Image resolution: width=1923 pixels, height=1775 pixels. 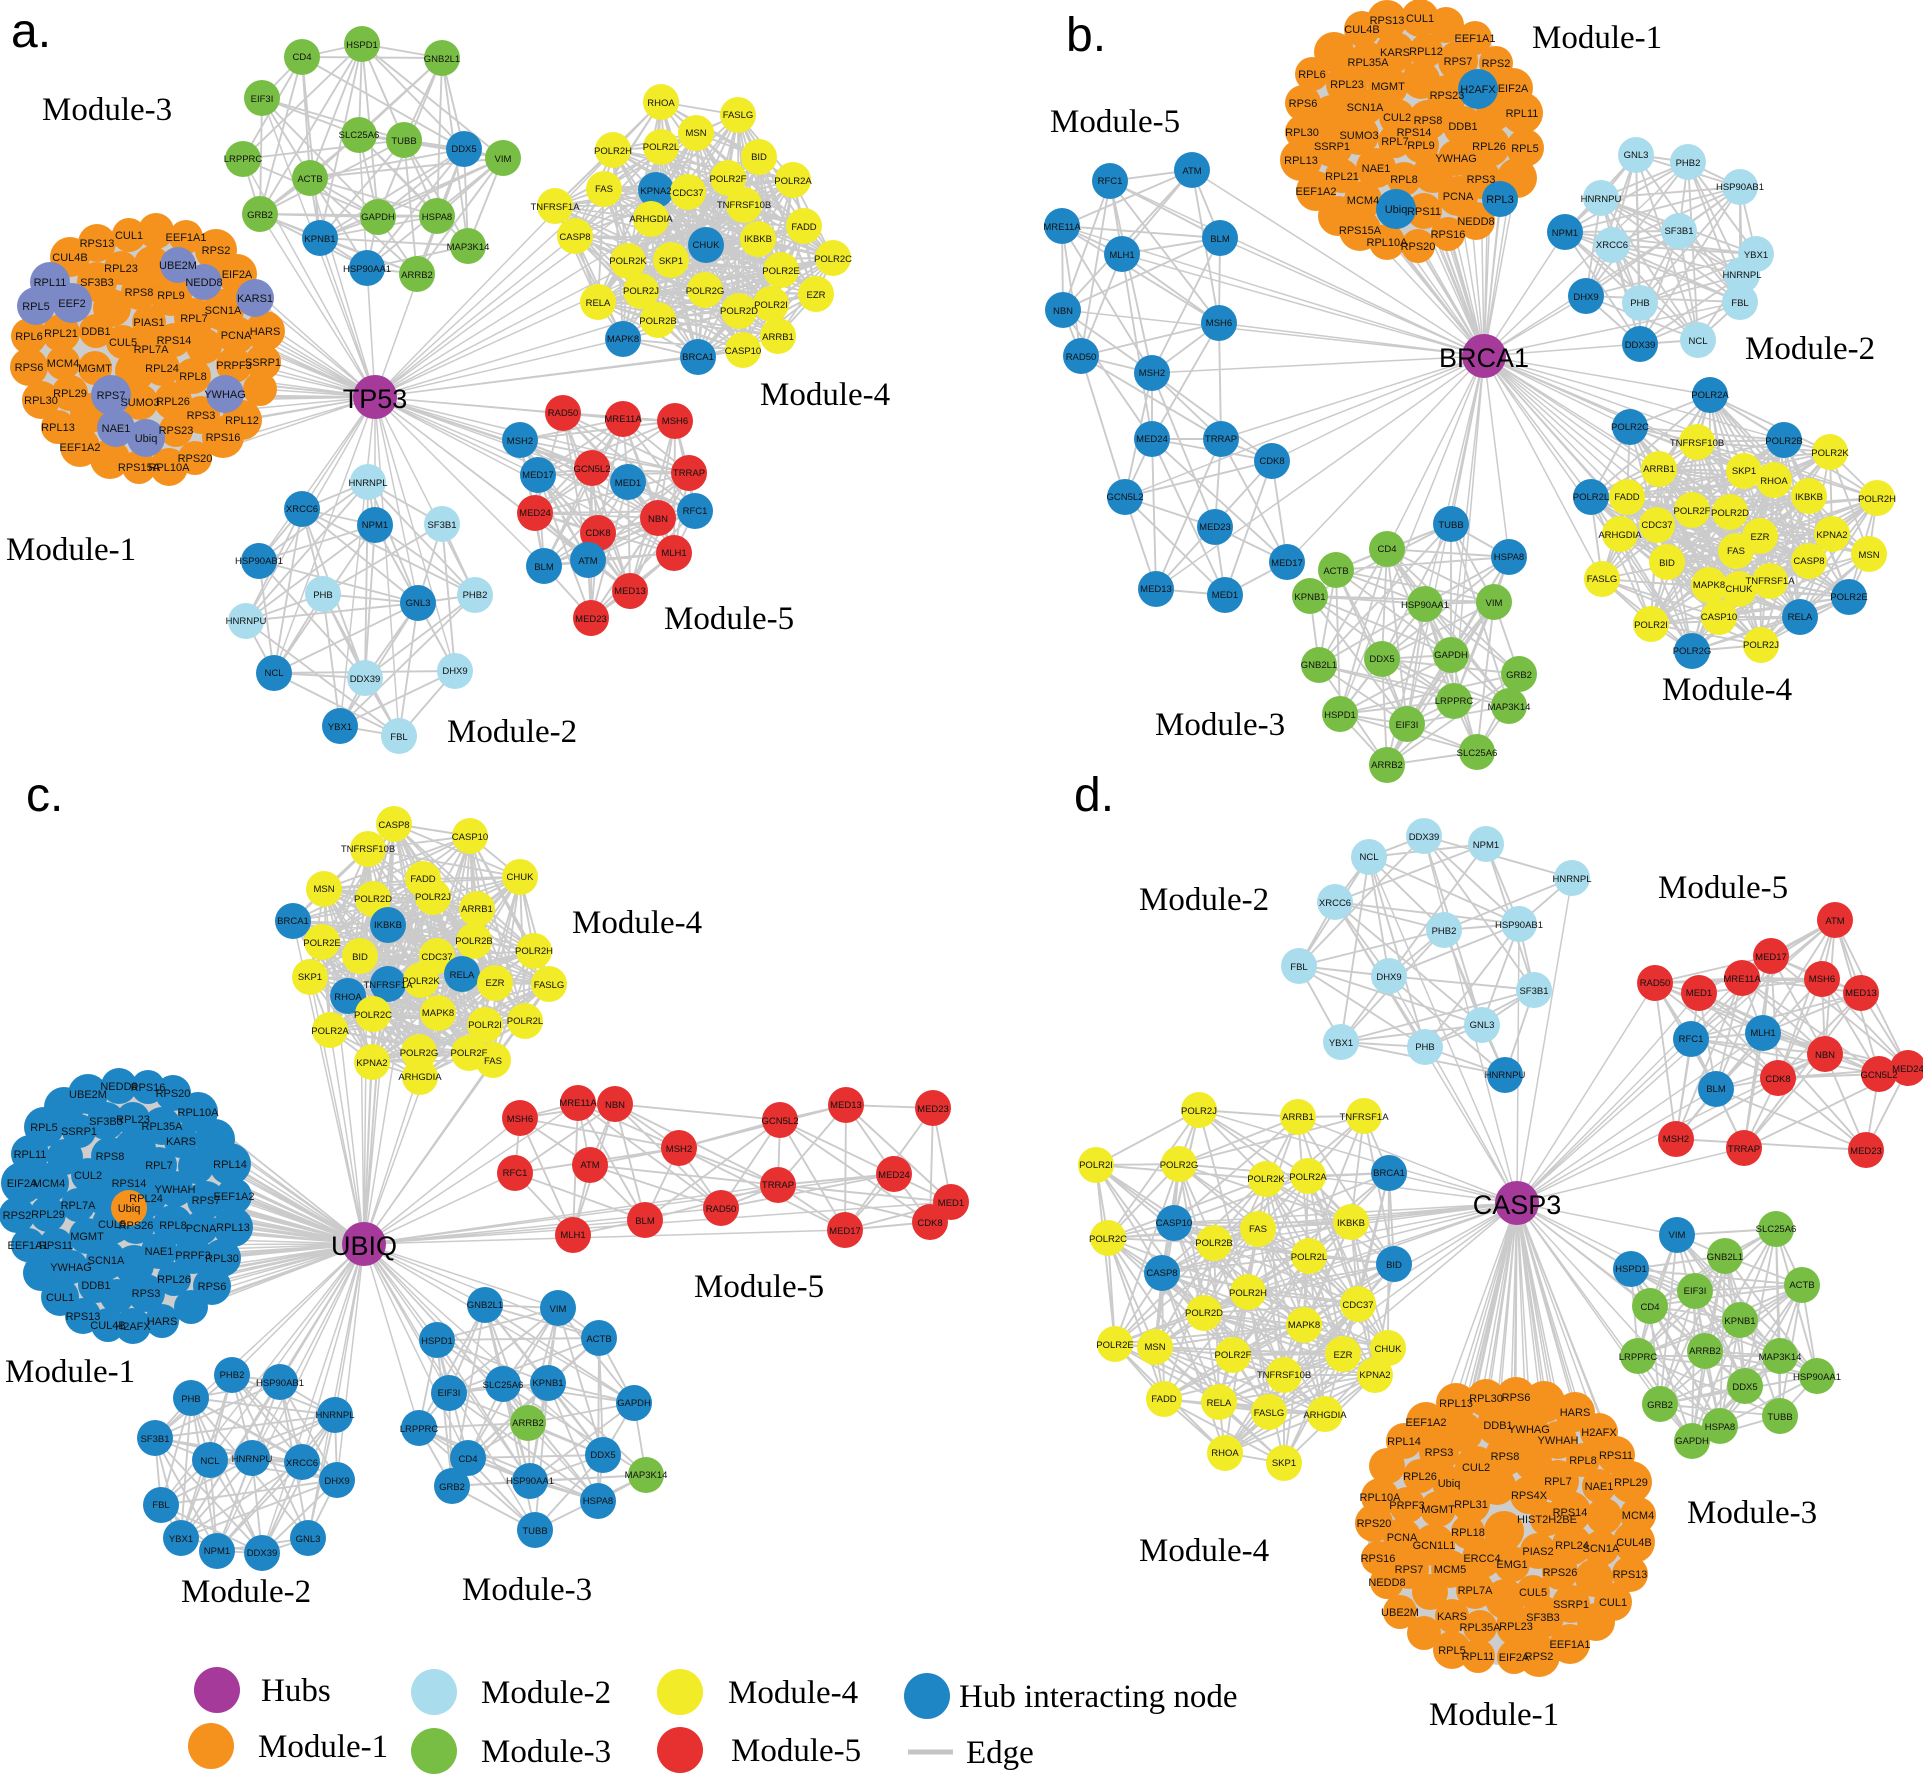 What do you see at coordinates (1395, 53) in the screenshot?
I see `svg-text: KARS` at bounding box center [1395, 53].